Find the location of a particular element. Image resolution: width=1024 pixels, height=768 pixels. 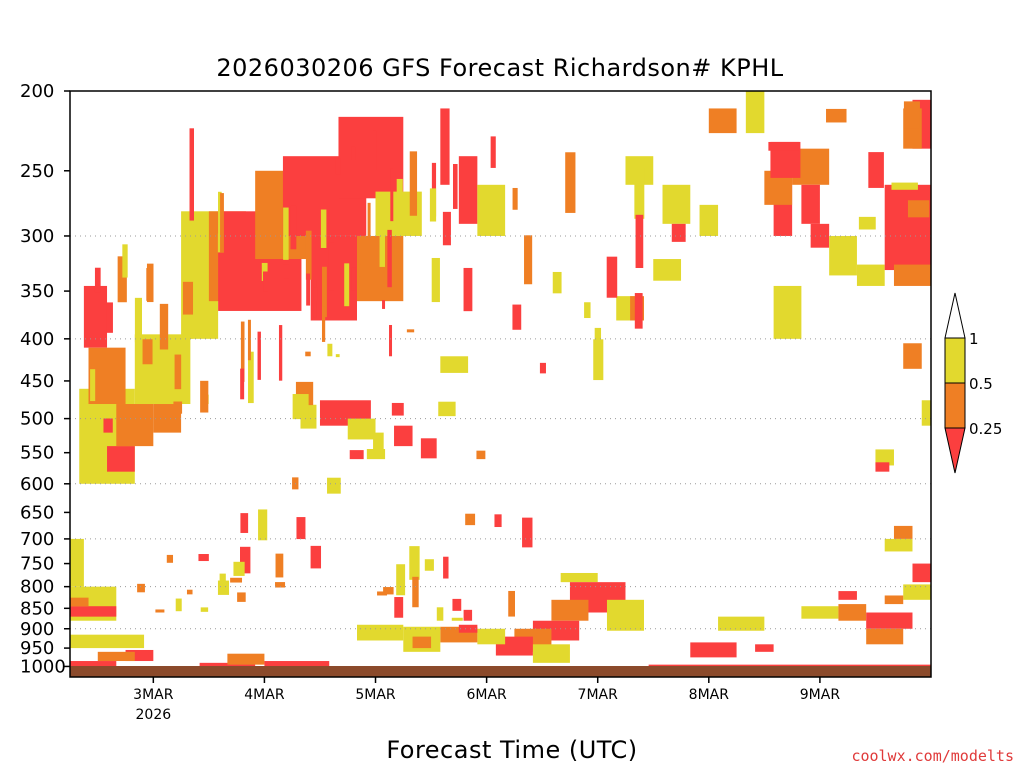

legend-below-0_25-arrow is located at coordinates (955, 450).